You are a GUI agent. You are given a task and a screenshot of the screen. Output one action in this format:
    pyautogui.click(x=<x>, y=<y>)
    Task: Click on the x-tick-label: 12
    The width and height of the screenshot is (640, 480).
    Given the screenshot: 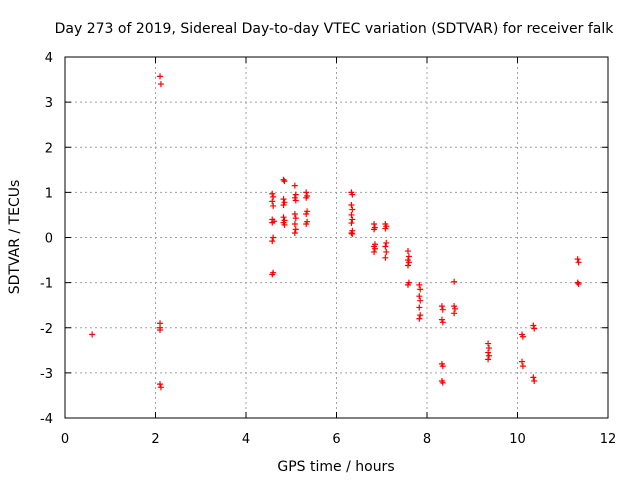 What is the action you would take?
    pyautogui.click(x=608, y=439)
    